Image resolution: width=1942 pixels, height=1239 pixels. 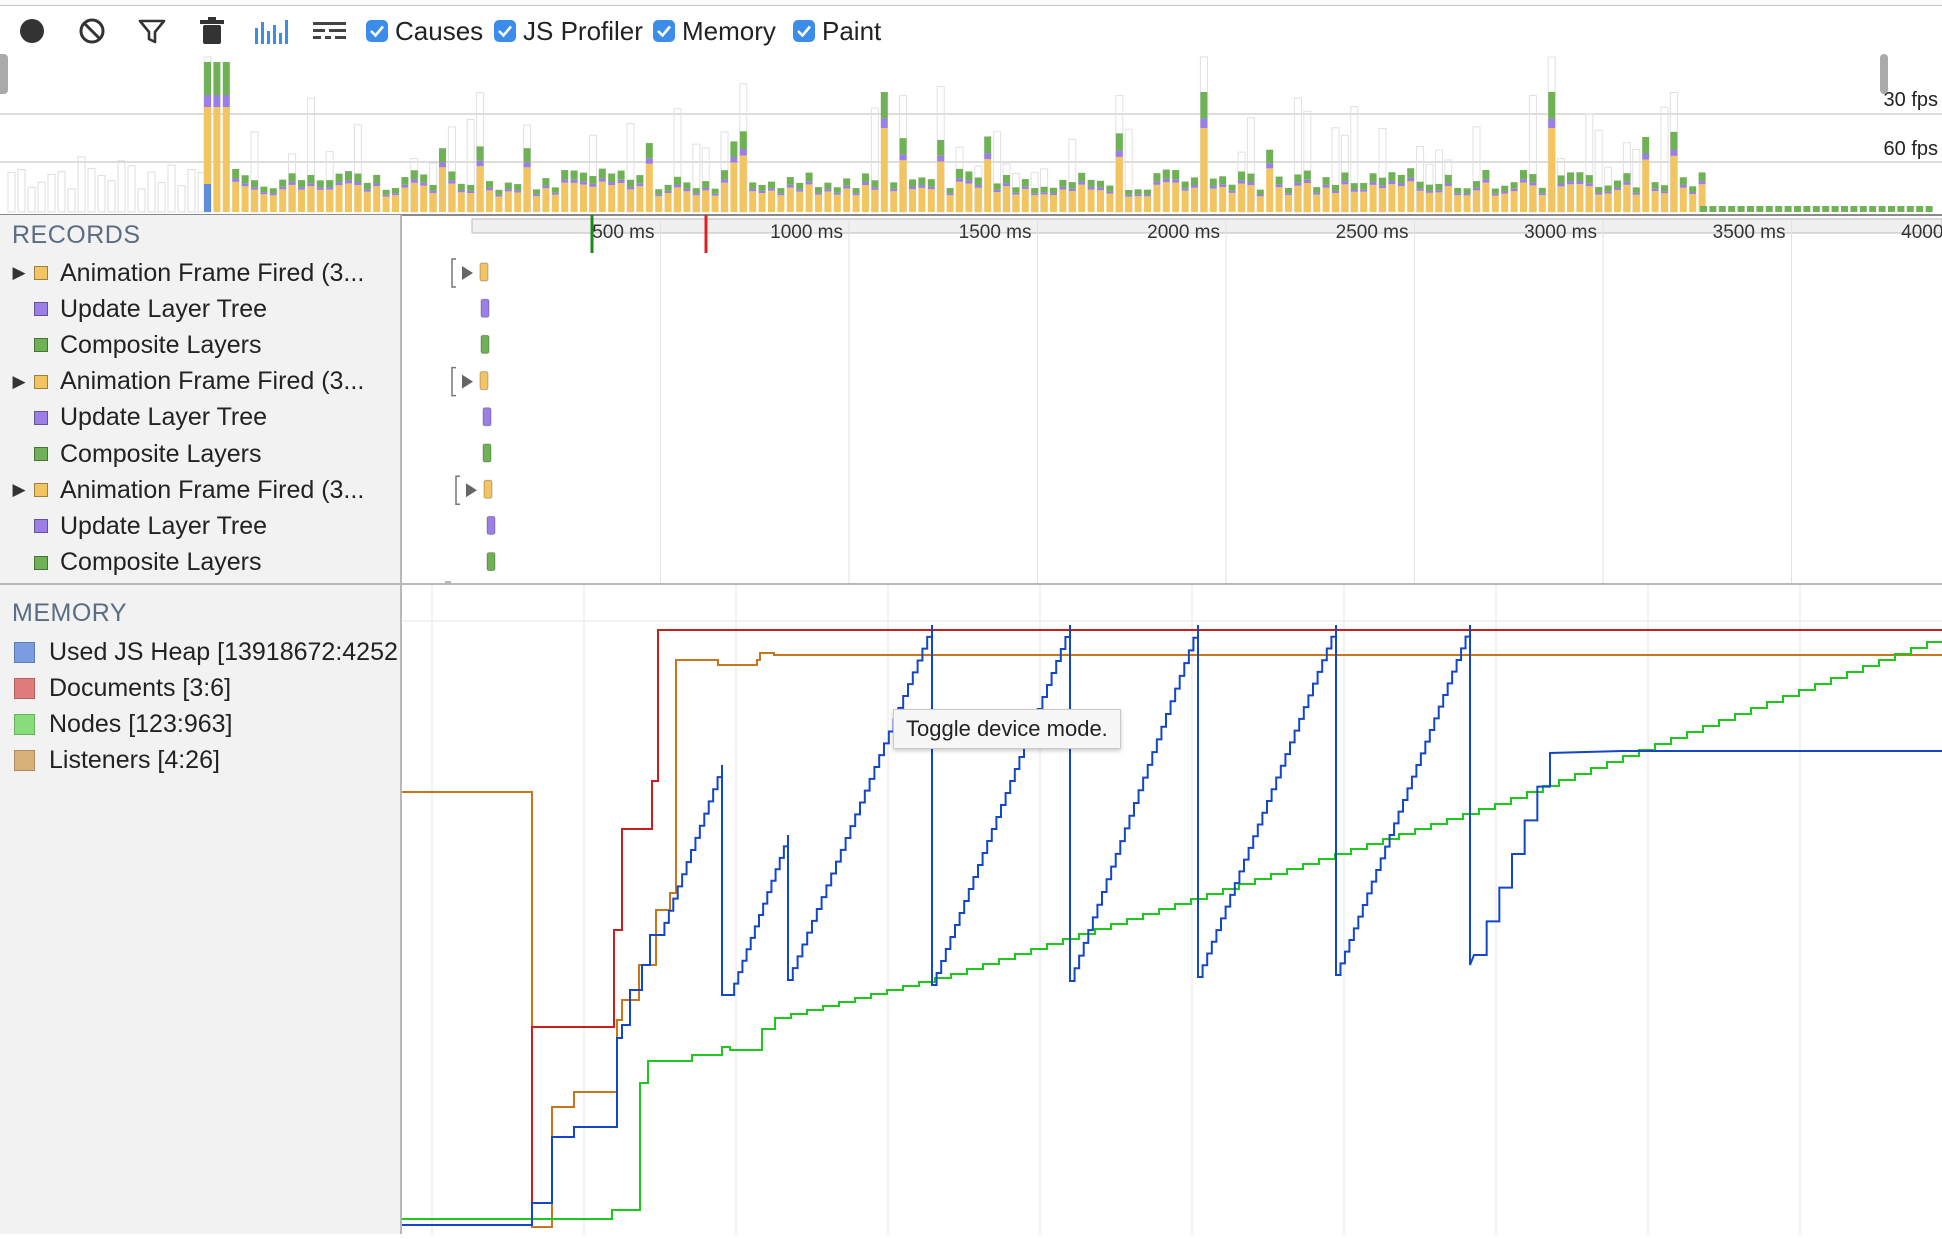 I want to click on ruler-tick-label: 4000 ms, so click(x=1921, y=232).